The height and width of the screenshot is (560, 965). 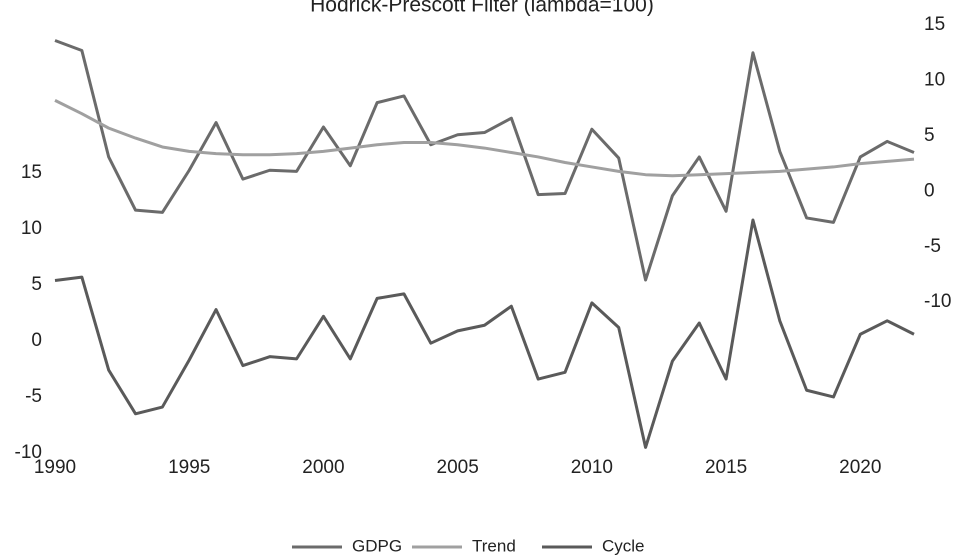 I want to click on y-tick-label: 5, so click(x=36, y=284).